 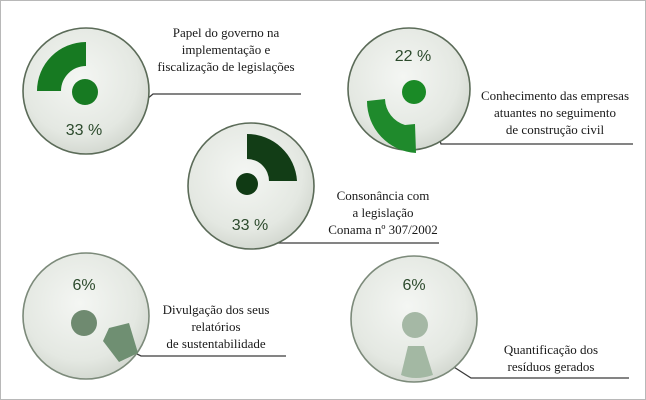 I want to click on dot-quantificacao, so click(x=415, y=325).